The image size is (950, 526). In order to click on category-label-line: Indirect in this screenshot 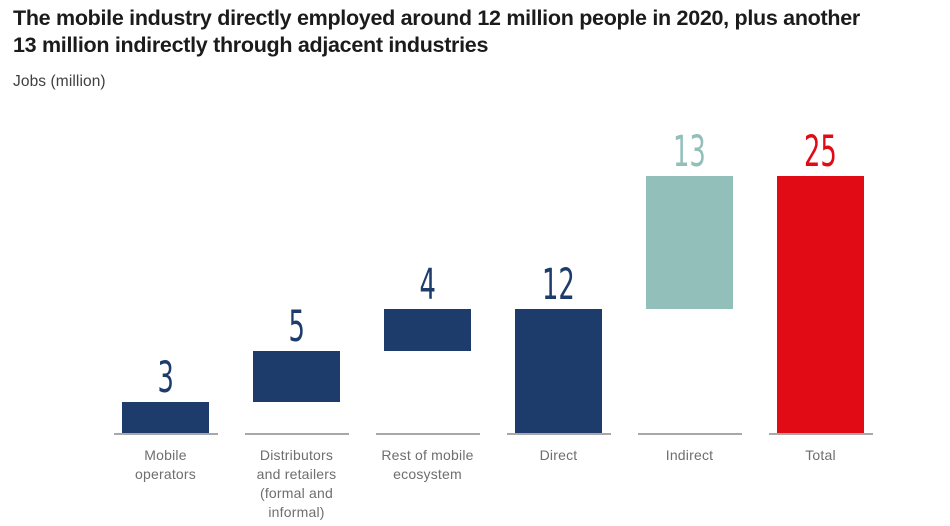, I will do `click(689, 455)`.